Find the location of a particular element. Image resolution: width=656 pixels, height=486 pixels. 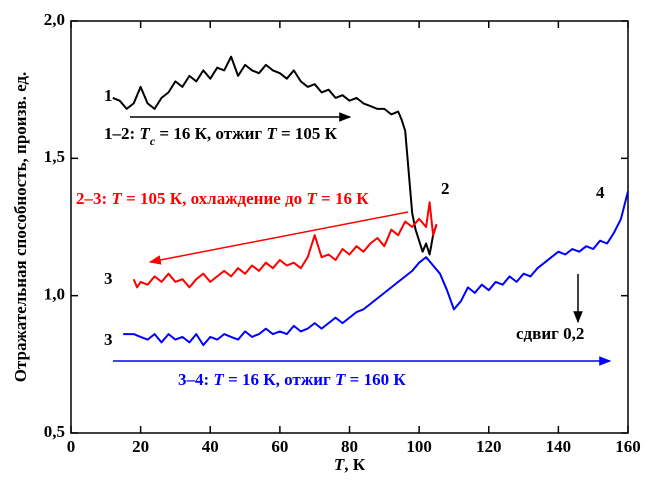

text-part: 2 is located at coordinates (445, 188).